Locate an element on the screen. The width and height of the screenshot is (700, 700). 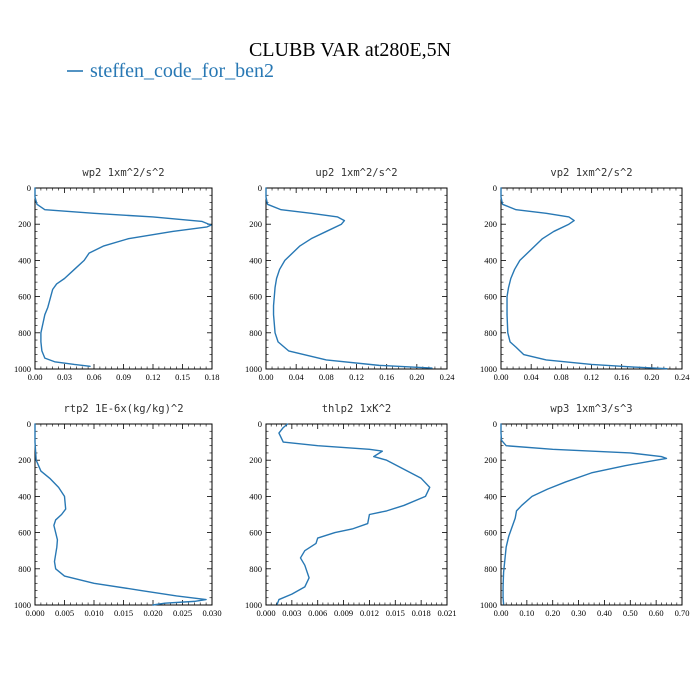
x-tick-label: 0.06 is located at coordinates (94, 377).